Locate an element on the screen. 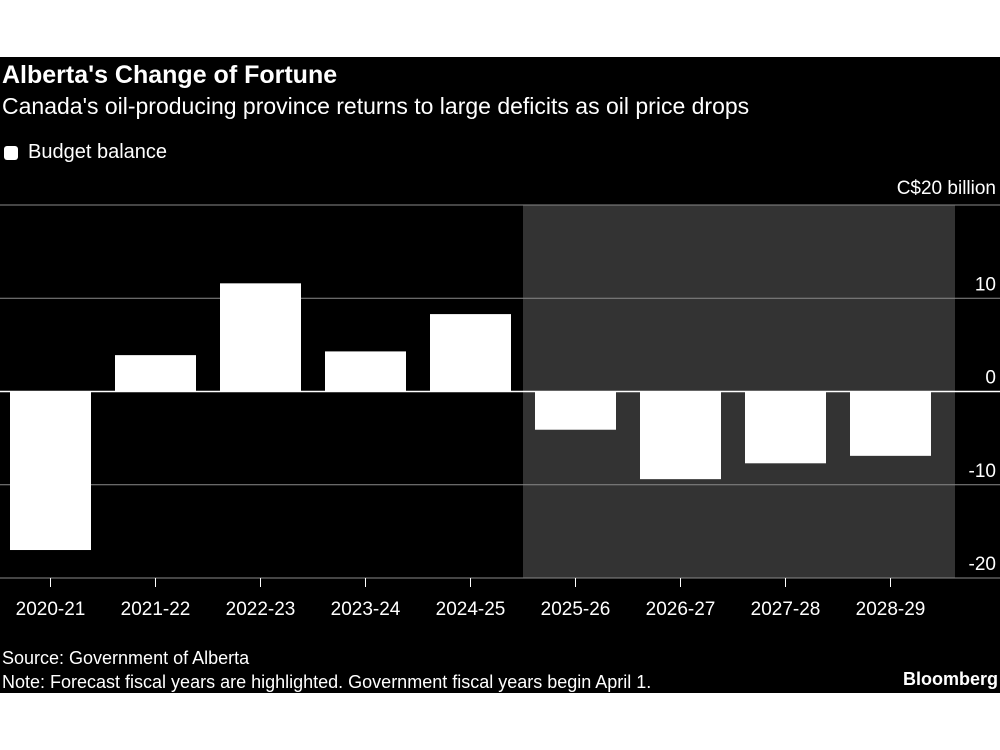  x-tick-label: 2025-26 is located at coordinates (576, 609).